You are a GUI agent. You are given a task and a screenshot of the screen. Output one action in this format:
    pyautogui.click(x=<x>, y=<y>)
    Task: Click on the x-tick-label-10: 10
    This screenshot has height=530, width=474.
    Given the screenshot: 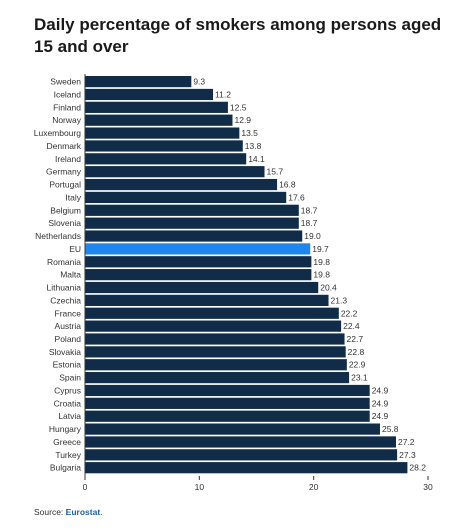 What is the action you would take?
    pyautogui.click(x=200, y=487)
    